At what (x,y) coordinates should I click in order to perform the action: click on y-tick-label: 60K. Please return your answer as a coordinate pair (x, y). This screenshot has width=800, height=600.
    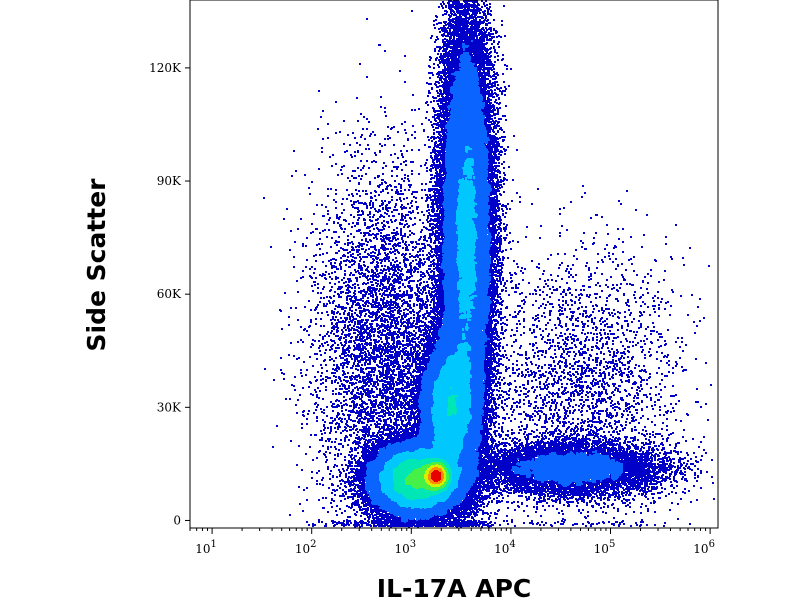
    Looking at the image, I should click on (169, 294).